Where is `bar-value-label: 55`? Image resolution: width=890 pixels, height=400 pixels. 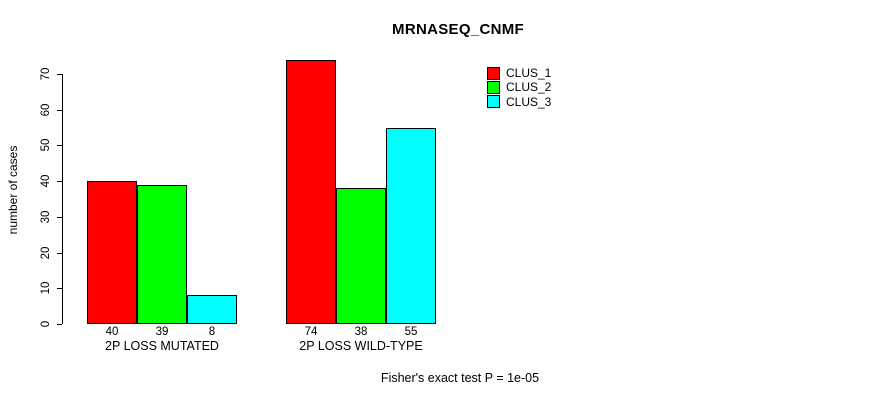 bar-value-label: 55 is located at coordinates (411, 332).